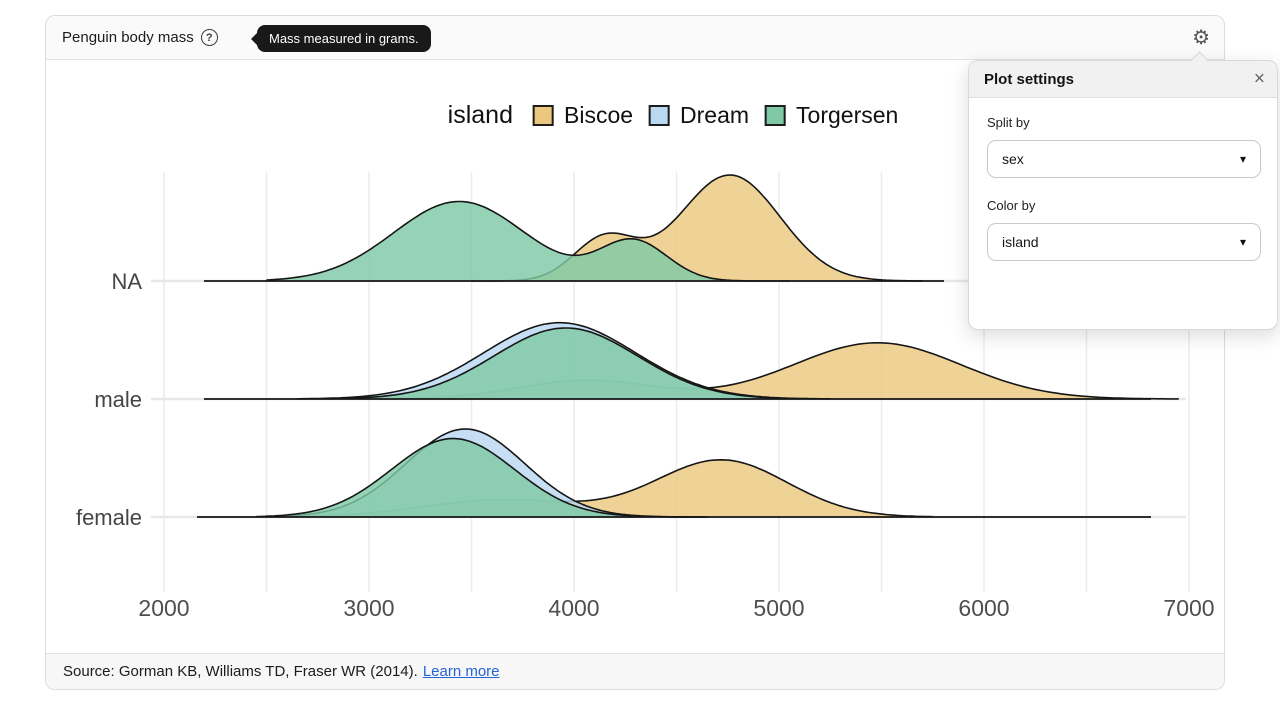  Describe the element at coordinates (344, 38) in the screenshot. I see `tooltip: Mass measured in grams.` at that location.